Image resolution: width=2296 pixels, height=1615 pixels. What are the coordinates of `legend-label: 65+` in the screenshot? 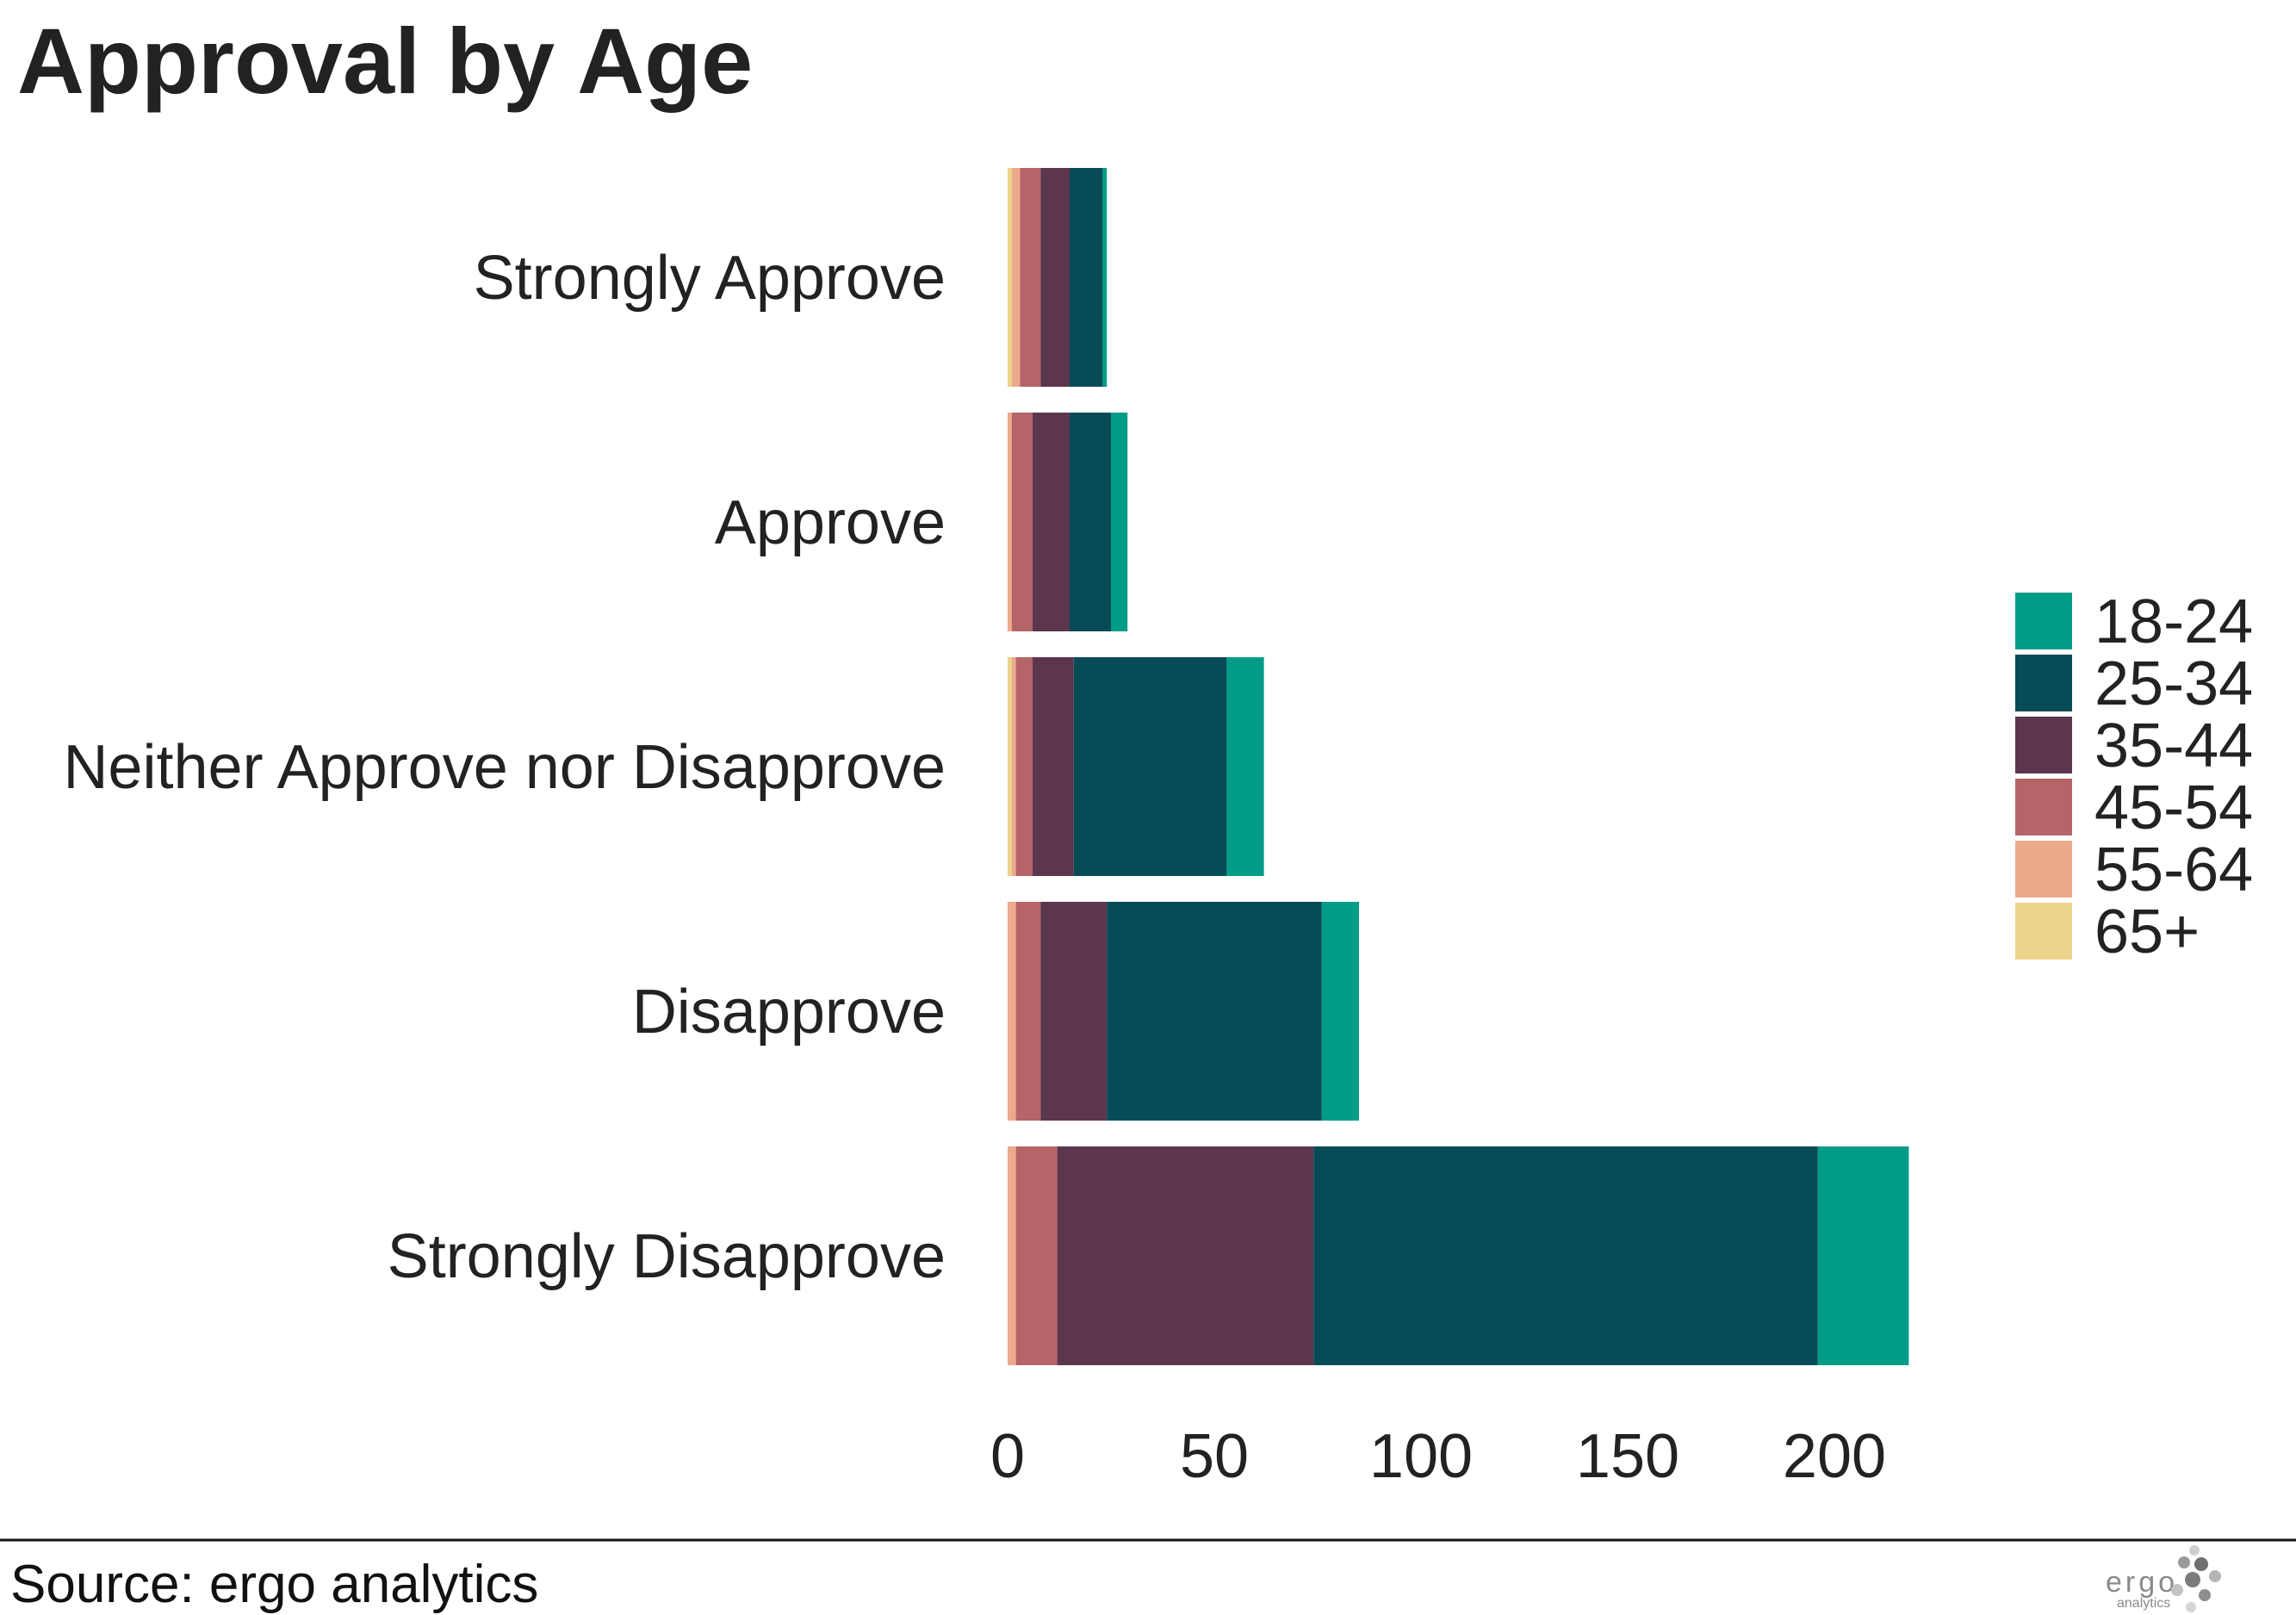 It's located at (2147, 932).